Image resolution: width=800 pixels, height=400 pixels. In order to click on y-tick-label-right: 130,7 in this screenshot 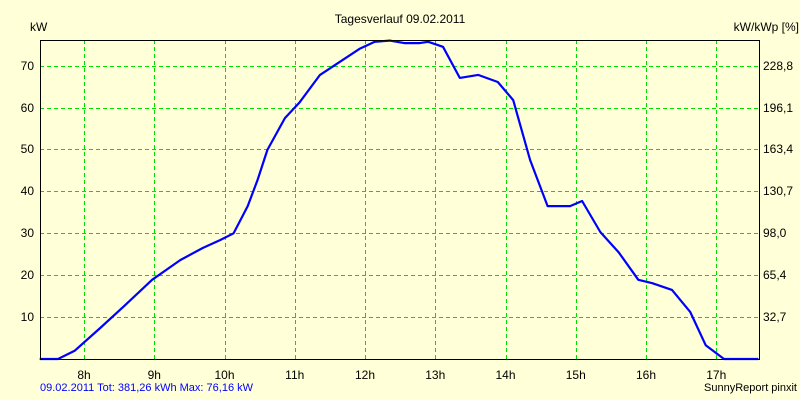, I will do `click(778, 191)`.